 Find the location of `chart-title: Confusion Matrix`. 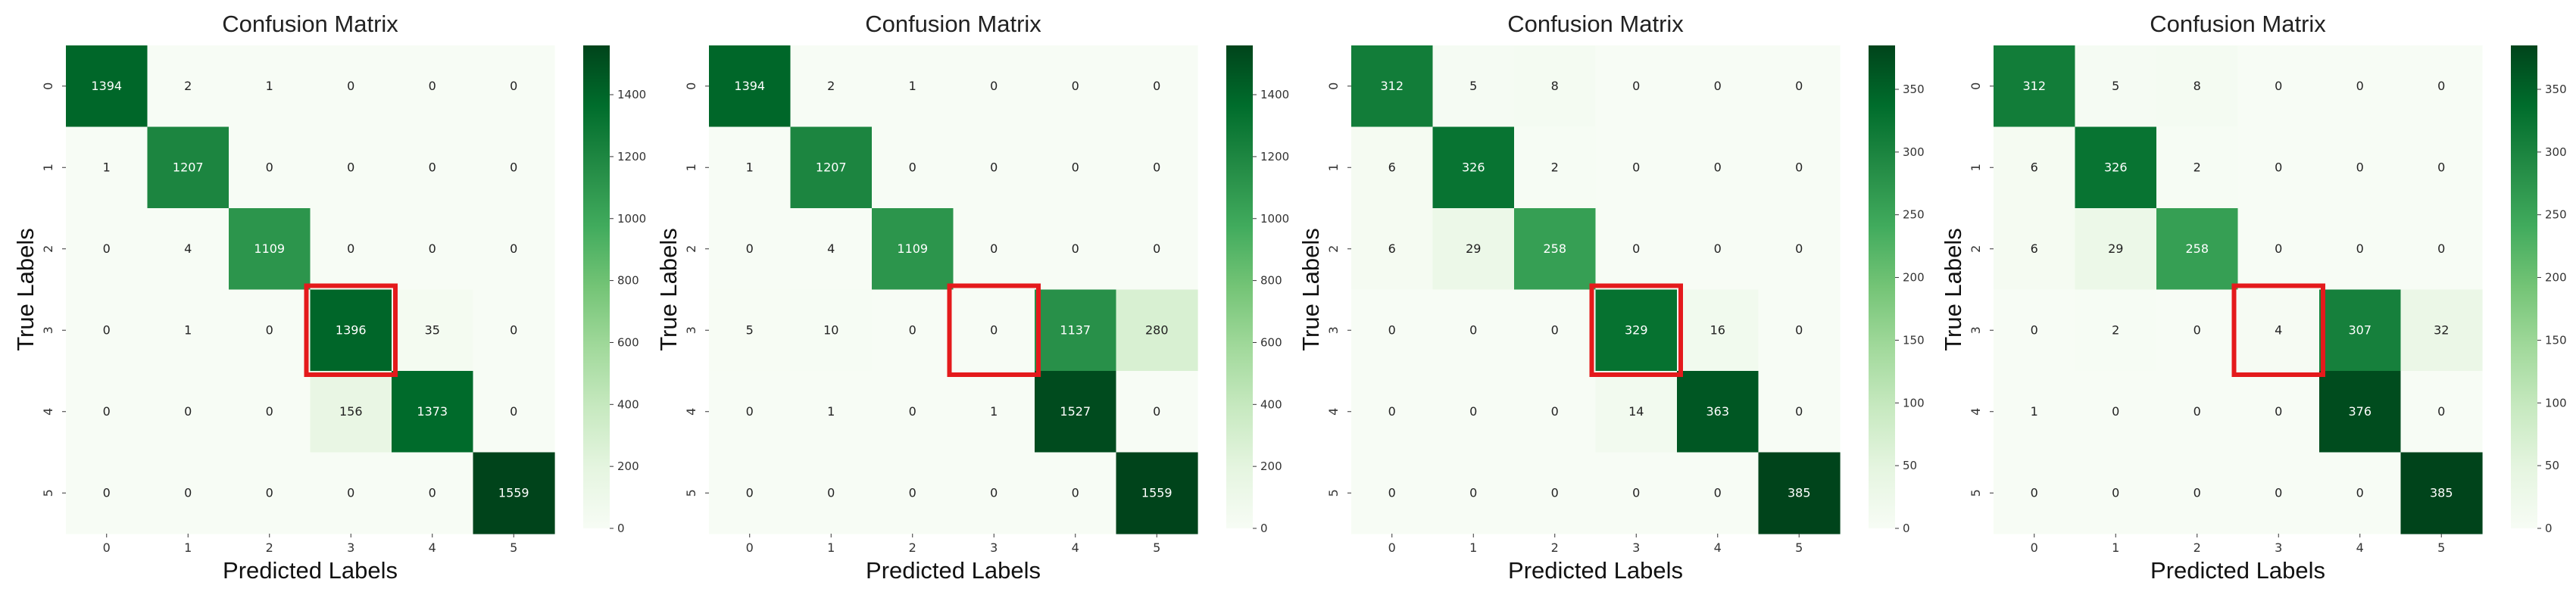

chart-title: Confusion Matrix is located at coordinates (2238, 24).